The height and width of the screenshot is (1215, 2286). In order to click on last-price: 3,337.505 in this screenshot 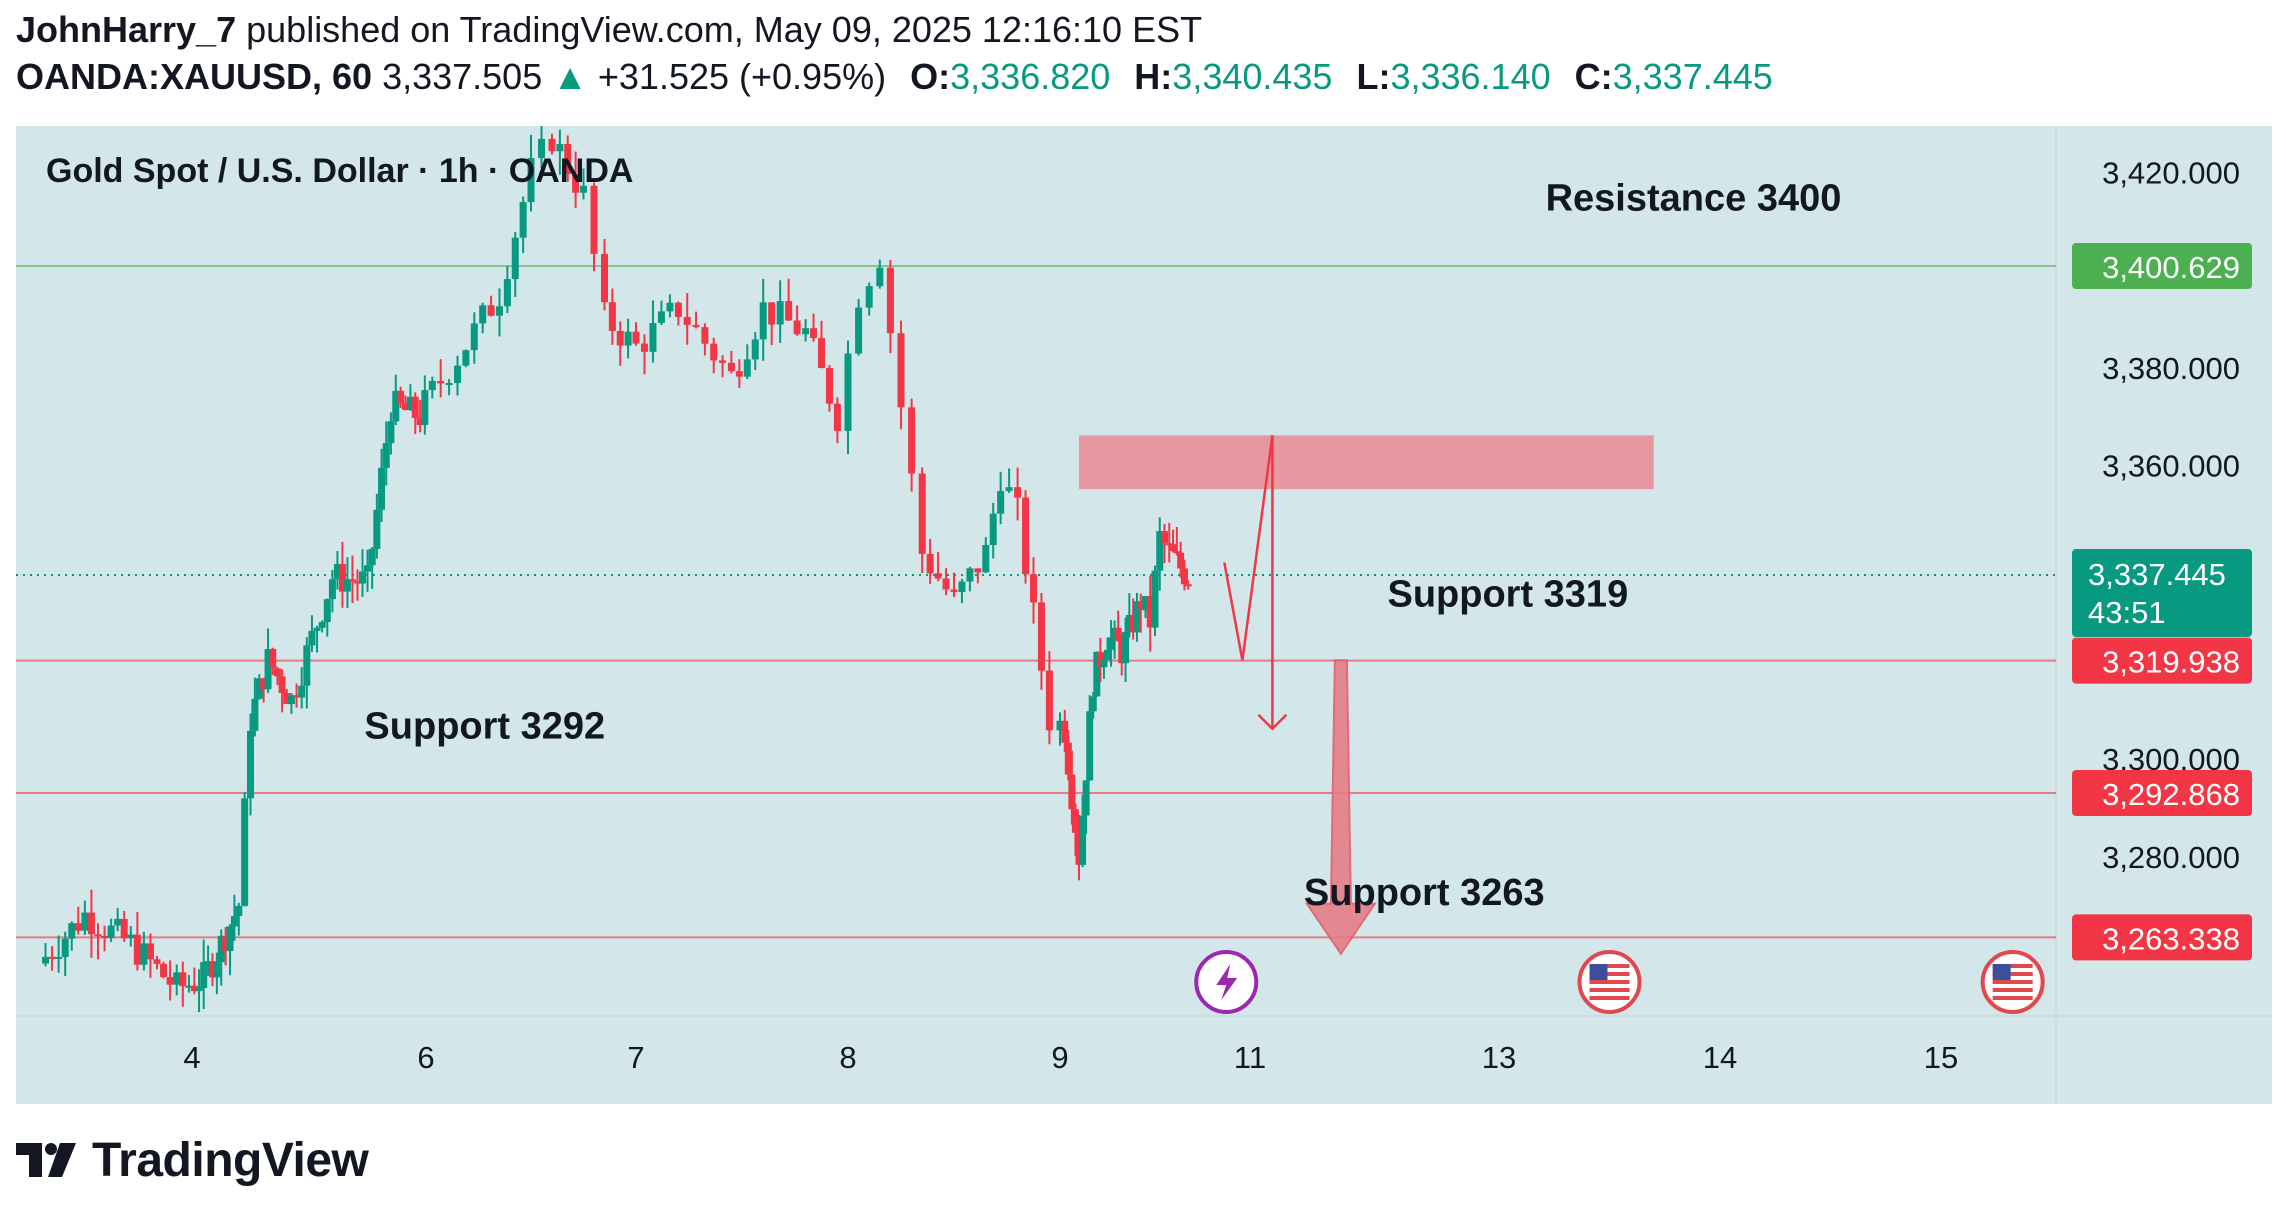, I will do `click(462, 76)`.